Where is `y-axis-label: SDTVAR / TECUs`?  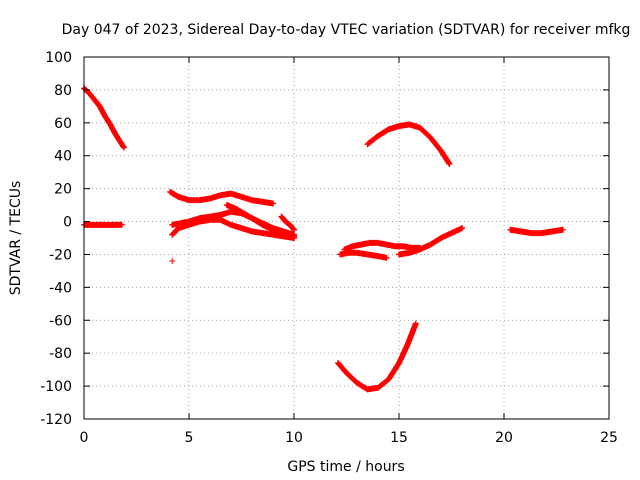
y-axis-label: SDTVAR / TECUs is located at coordinates (16, 238).